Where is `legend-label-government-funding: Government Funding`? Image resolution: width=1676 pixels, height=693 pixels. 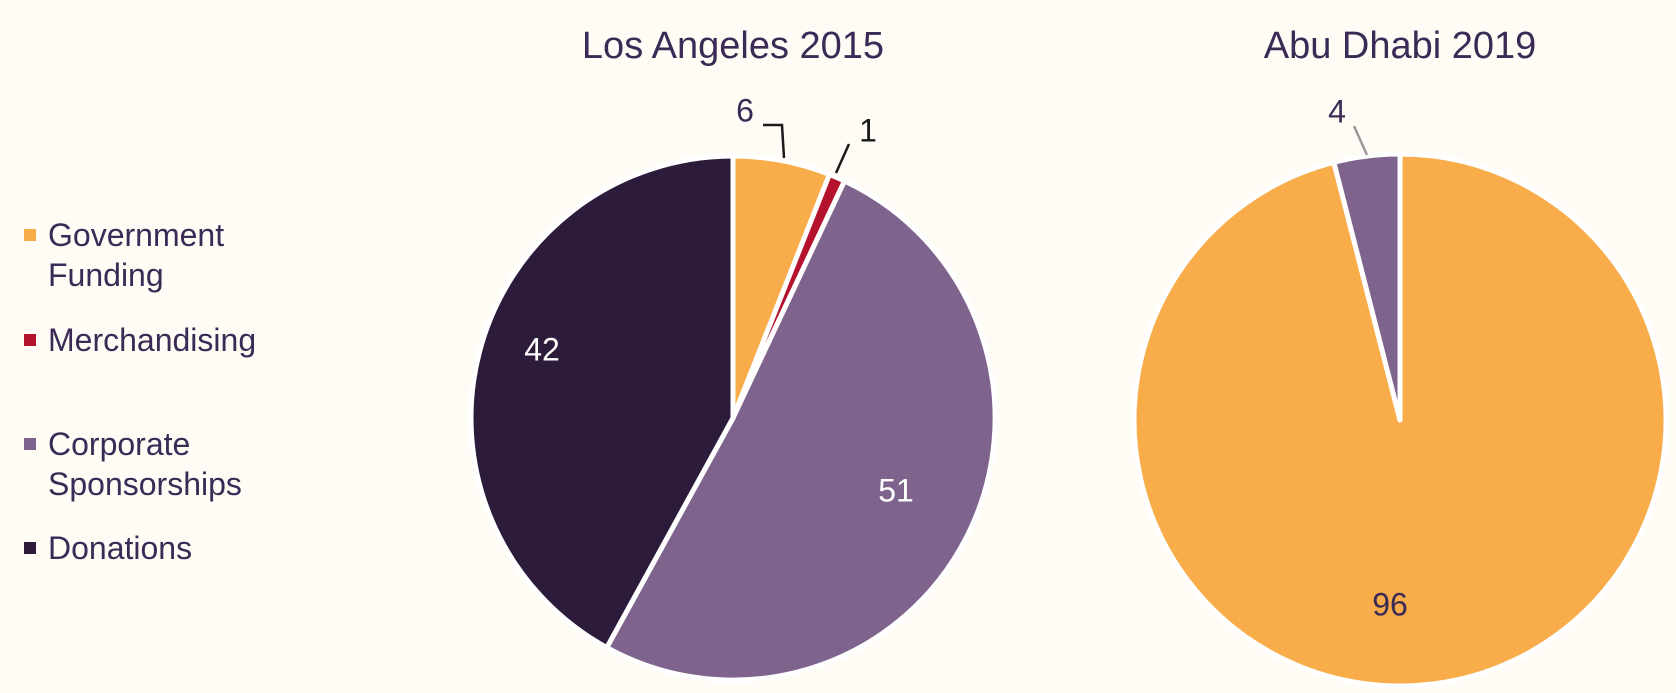
legend-label-government-funding: Government Funding is located at coordinates (136, 255).